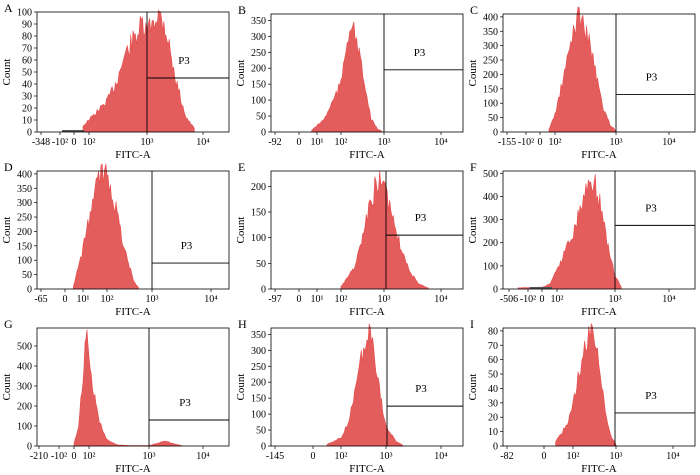 The height and width of the screenshot is (475, 700). I want to click on y-tick-label: 10, so click(27, 121).